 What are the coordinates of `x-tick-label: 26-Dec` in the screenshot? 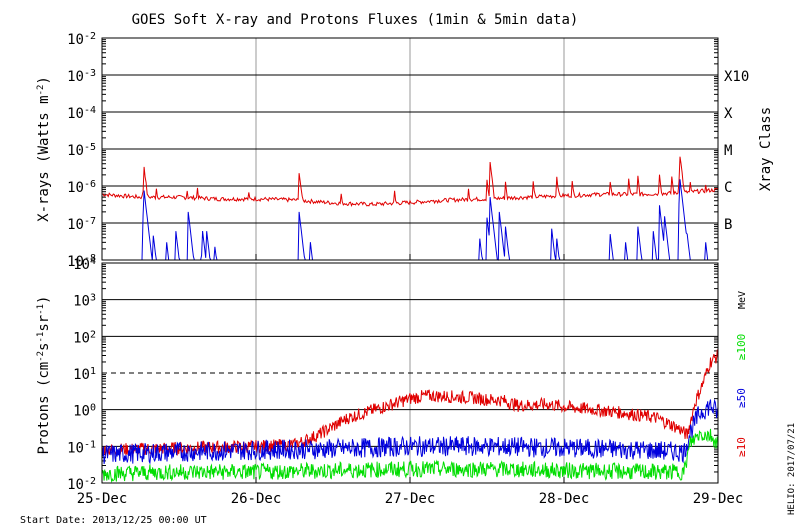 It's located at (256, 499).